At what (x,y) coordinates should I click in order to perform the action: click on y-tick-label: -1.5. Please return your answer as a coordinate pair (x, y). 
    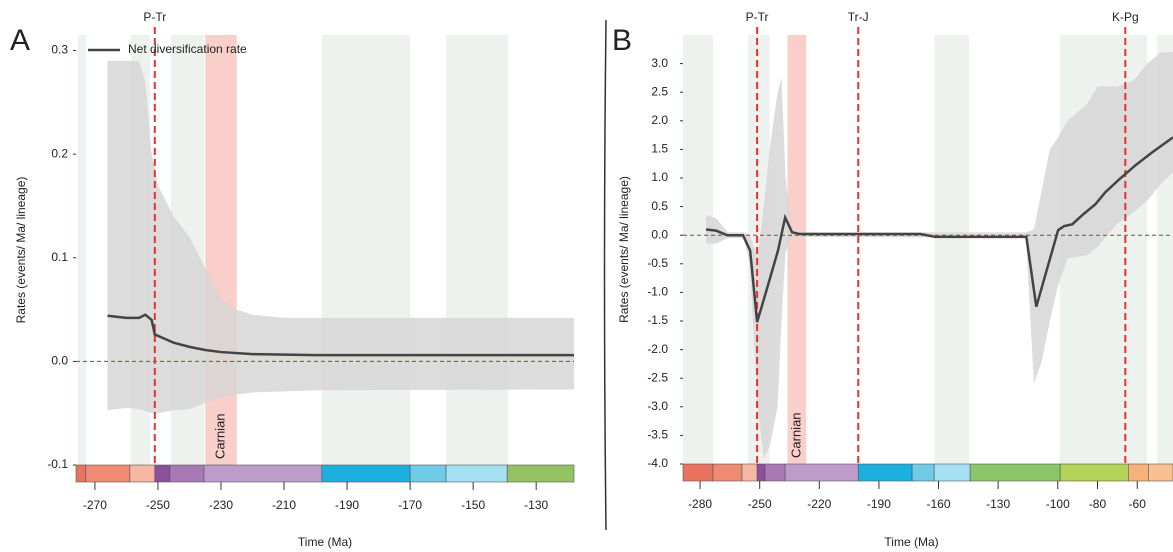
    Looking at the image, I should click on (657, 320).